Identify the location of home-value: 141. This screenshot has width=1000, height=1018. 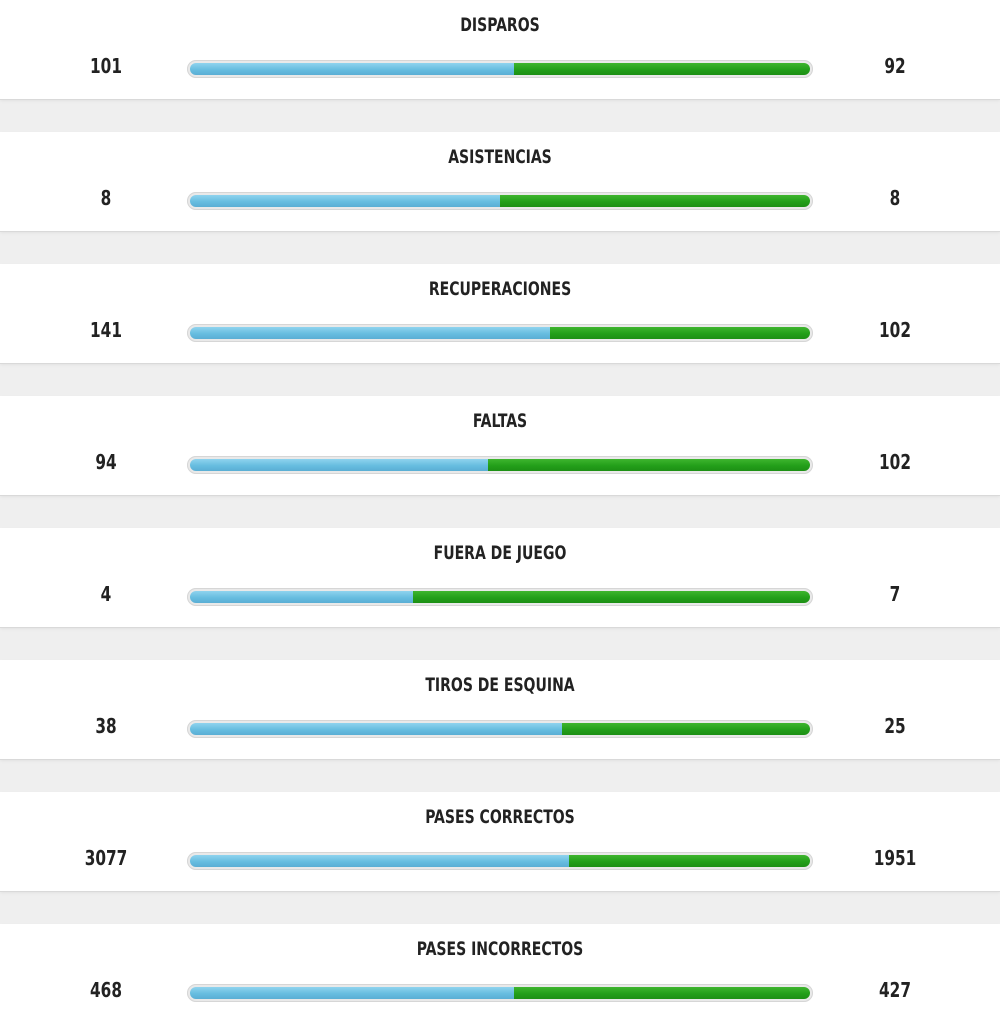
(106, 330).